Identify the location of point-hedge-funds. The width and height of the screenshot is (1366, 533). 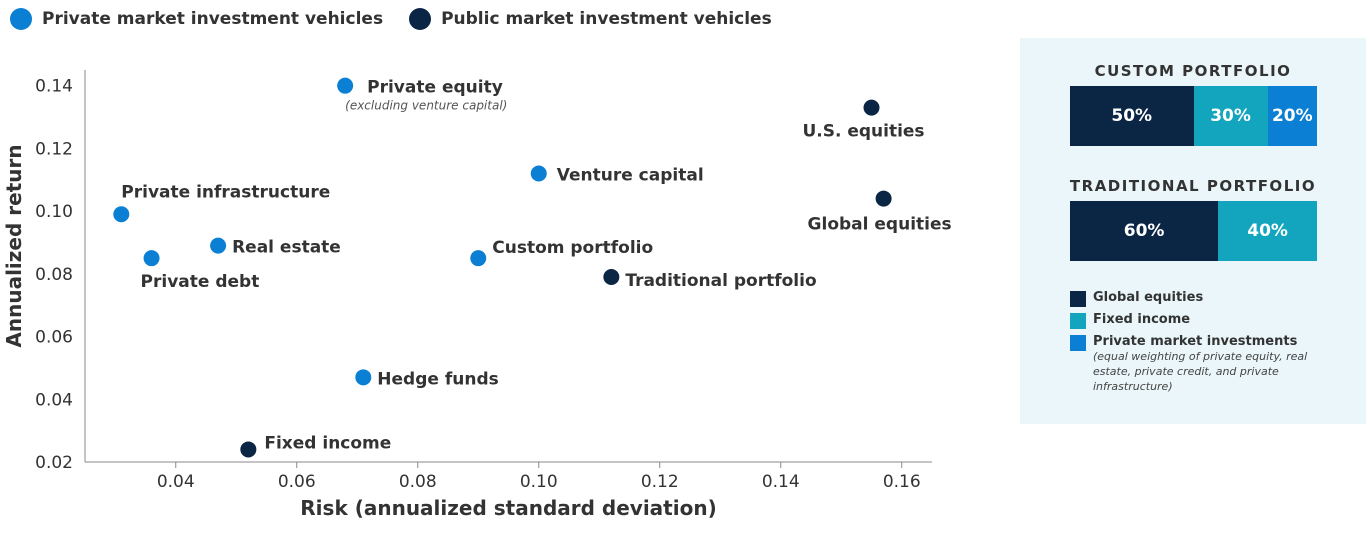
(363, 377).